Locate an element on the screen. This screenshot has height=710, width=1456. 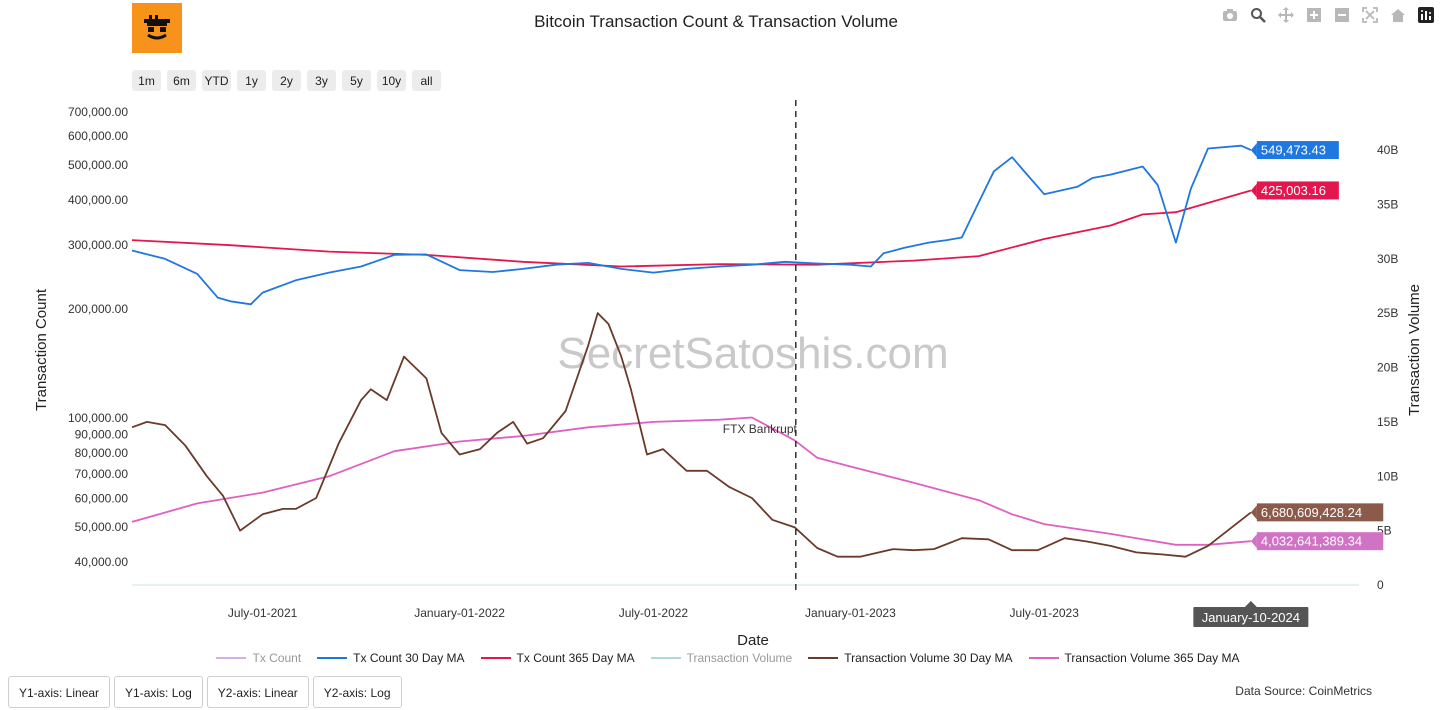
y1-linear-button: Y1-axis: Linear is located at coordinates (59, 692).